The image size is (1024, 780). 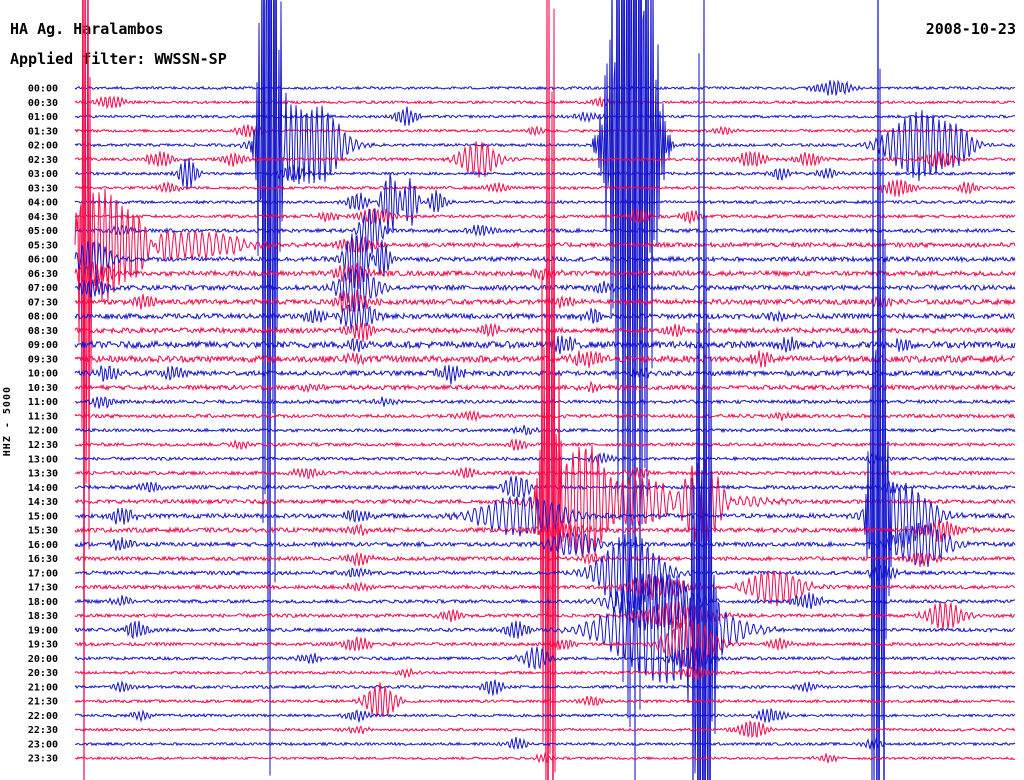 What do you see at coordinates (43, 431) in the screenshot?
I see `time-label: 12:00` at bounding box center [43, 431].